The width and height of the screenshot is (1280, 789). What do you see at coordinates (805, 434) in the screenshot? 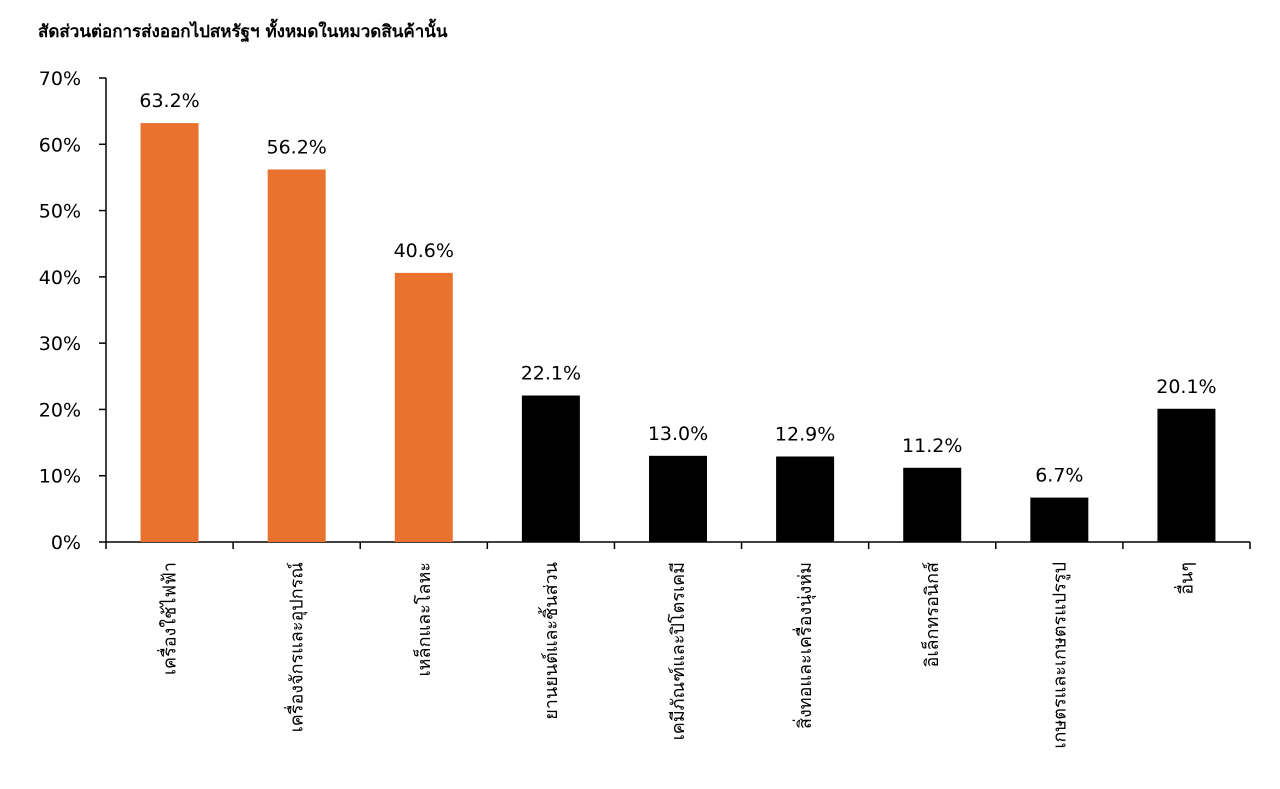
I see `data-label: 12.9%` at bounding box center [805, 434].